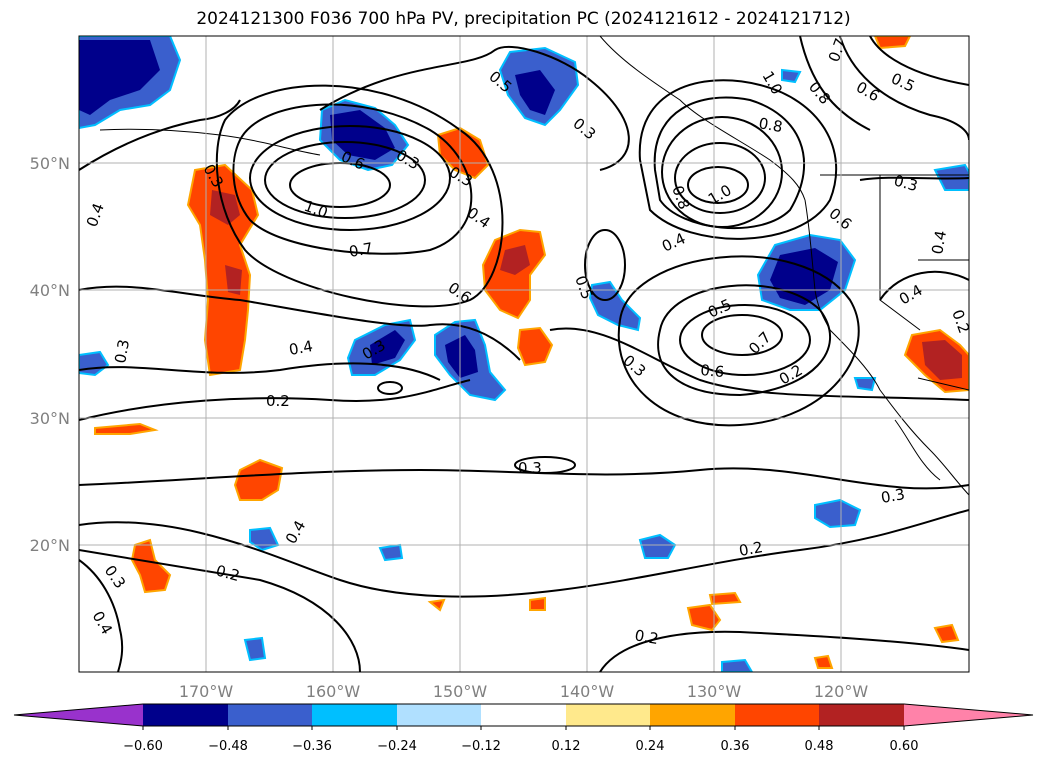 The image size is (1047, 765). I want to click on neg-region-140w, so click(615, 306).